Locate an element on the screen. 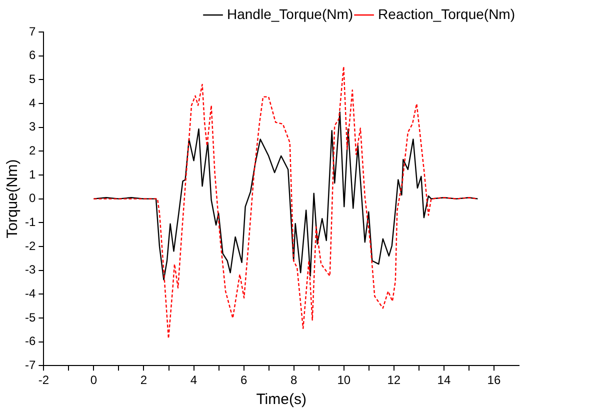 This screenshot has height=411, width=589. x-axis-title: Time(s) is located at coordinates (281, 399).